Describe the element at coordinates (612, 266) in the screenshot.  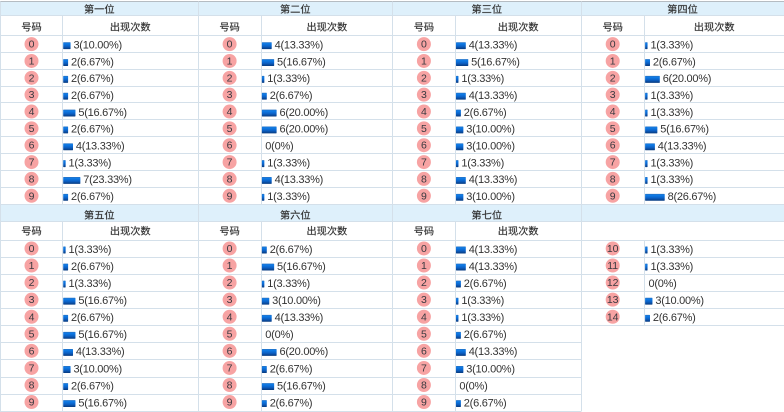
I see `svg-text: 11` at that location.